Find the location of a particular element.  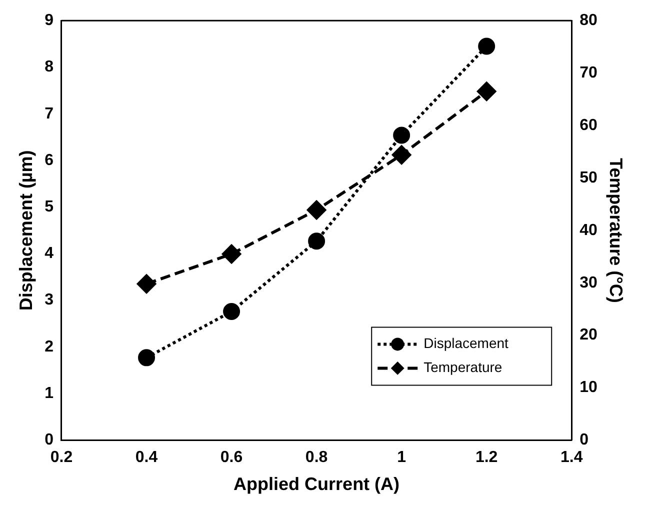

y2-tick-label: 30 is located at coordinates (589, 283).